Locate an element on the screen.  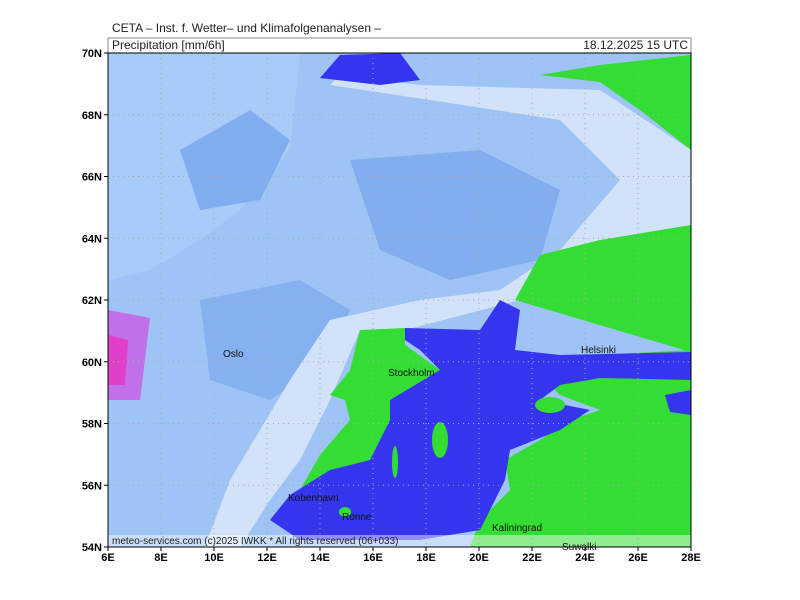
lon-label: 22E is located at coordinates (532, 558).